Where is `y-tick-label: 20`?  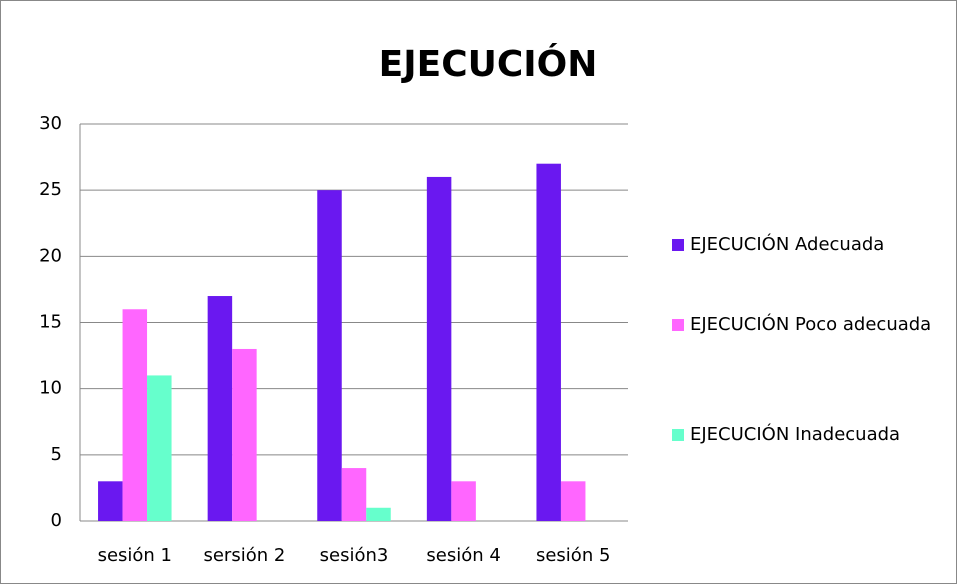
y-tick-label: 20 is located at coordinates (50, 255).